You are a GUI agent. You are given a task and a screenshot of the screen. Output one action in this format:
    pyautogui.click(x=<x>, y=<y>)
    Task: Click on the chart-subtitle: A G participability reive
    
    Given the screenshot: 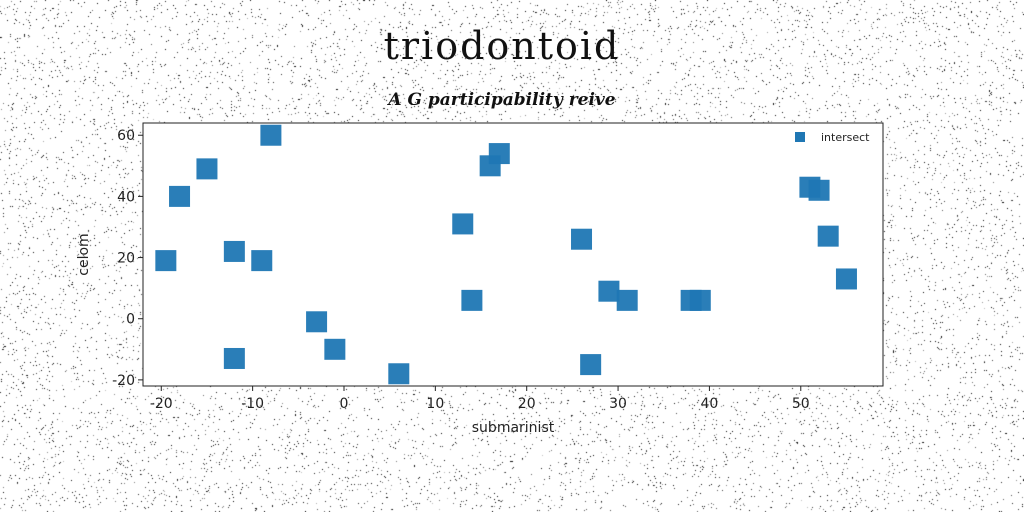 What is the action you would take?
    pyautogui.click(x=502, y=100)
    